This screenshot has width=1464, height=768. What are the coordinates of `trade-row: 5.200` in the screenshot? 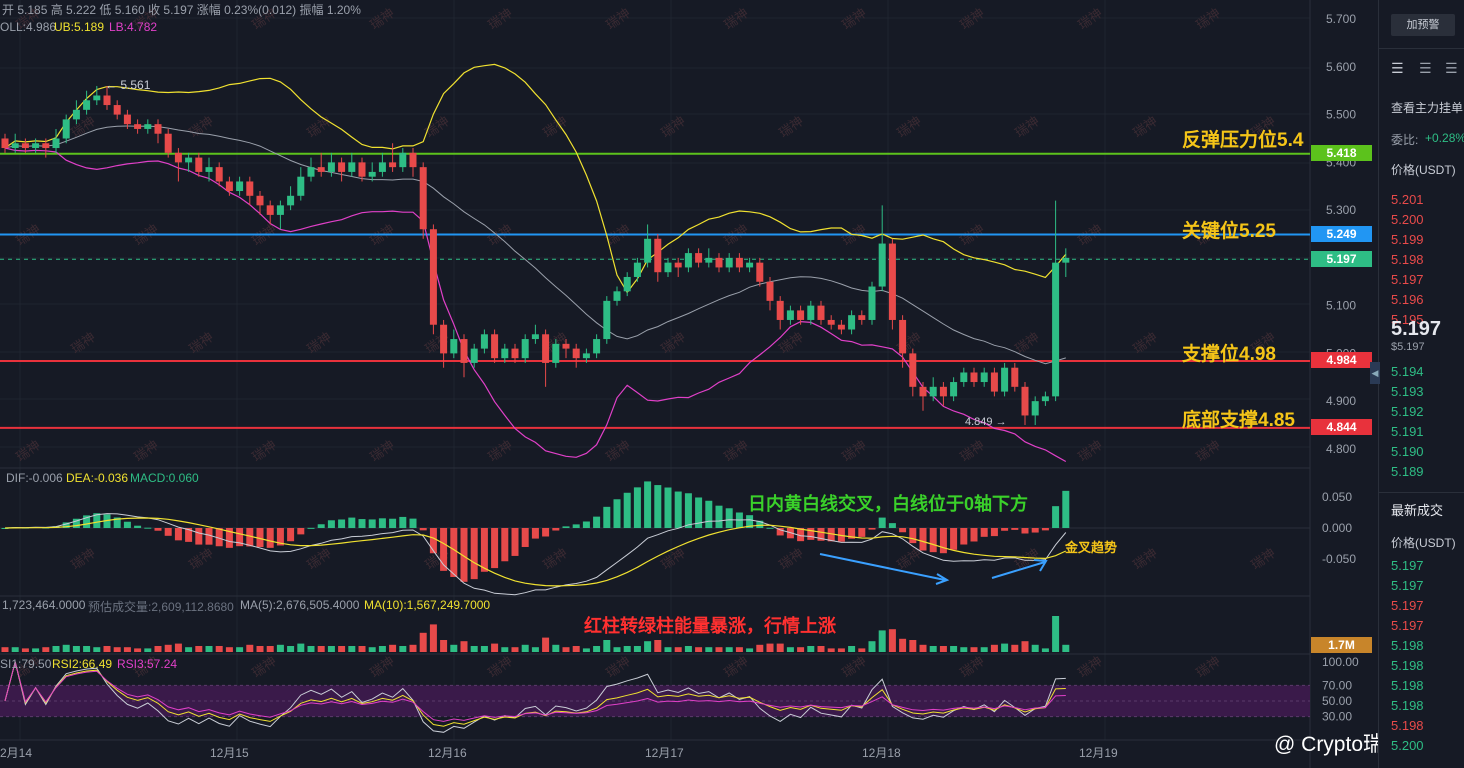 It's located at (1407, 745).